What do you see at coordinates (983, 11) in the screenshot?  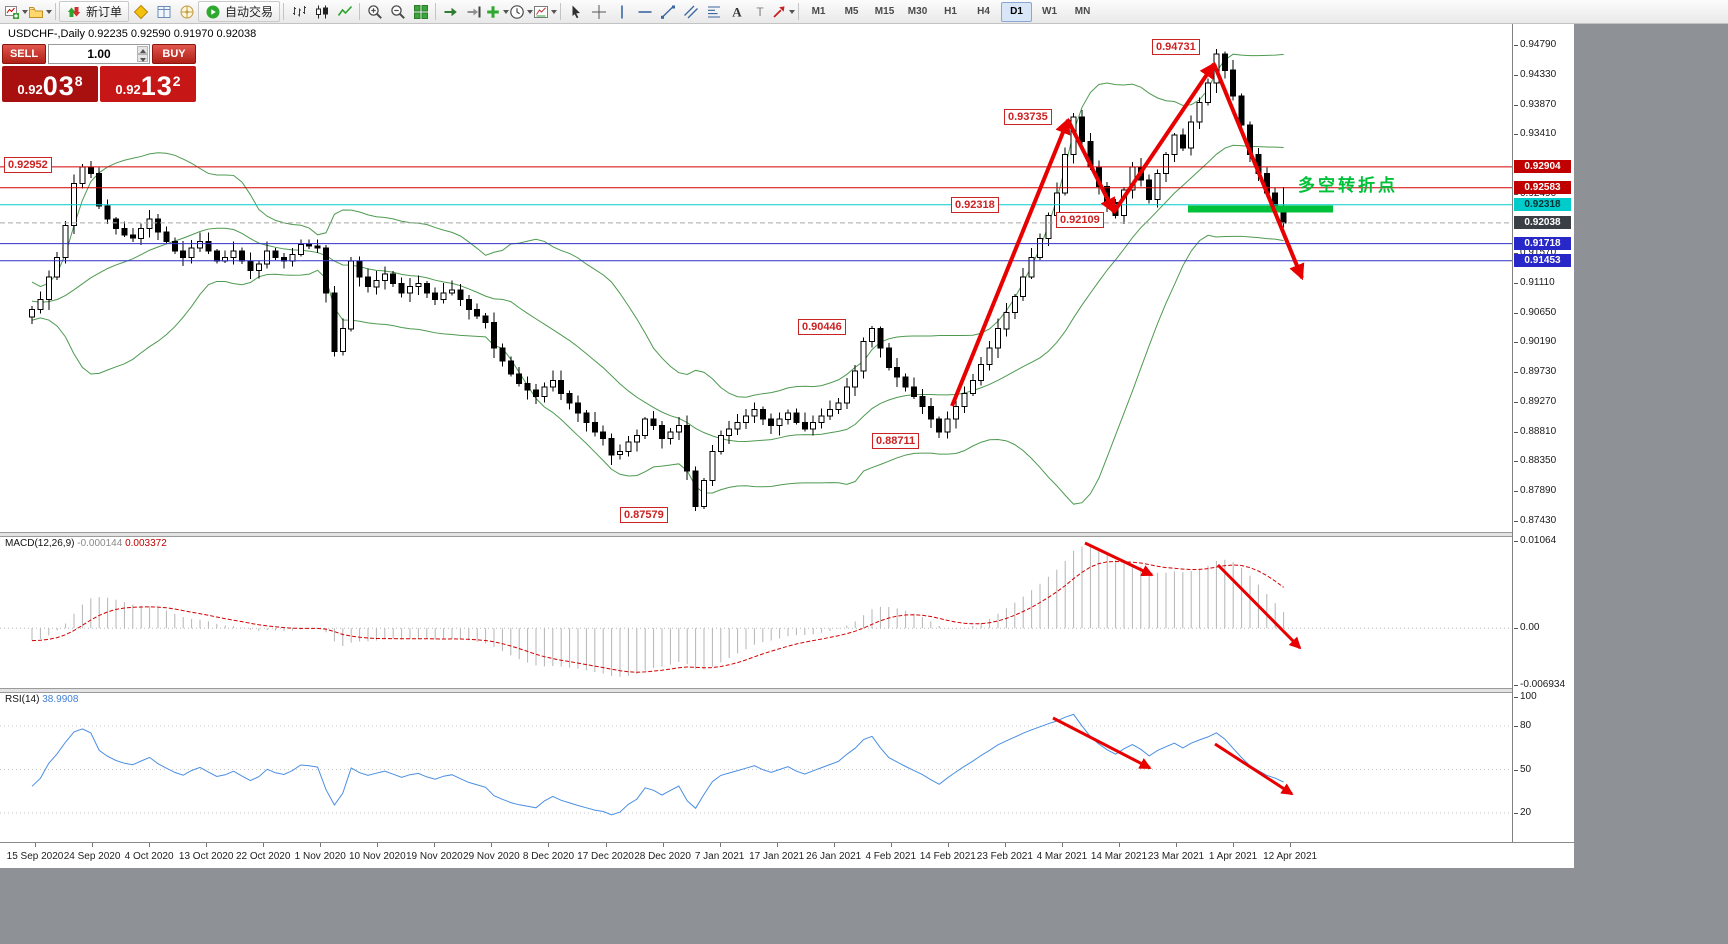 I see `timeframe-h4-button: H4` at bounding box center [983, 11].